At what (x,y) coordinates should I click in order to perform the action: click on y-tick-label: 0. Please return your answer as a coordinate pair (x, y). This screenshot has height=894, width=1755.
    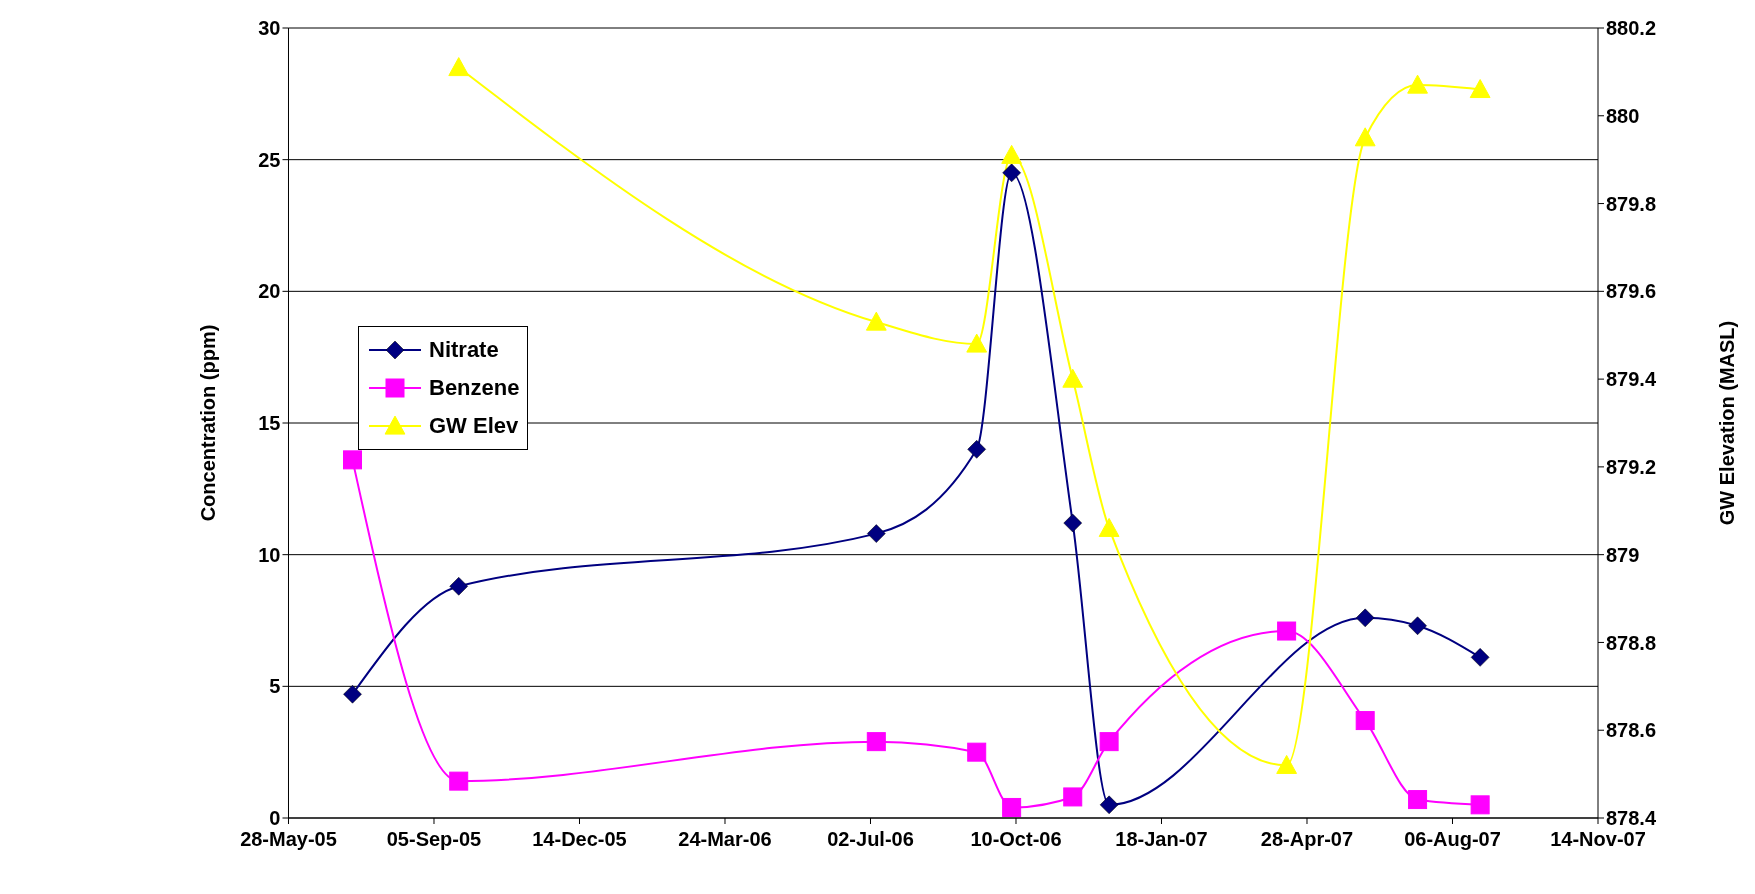
    Looking at the image, I should click on (275, 818).